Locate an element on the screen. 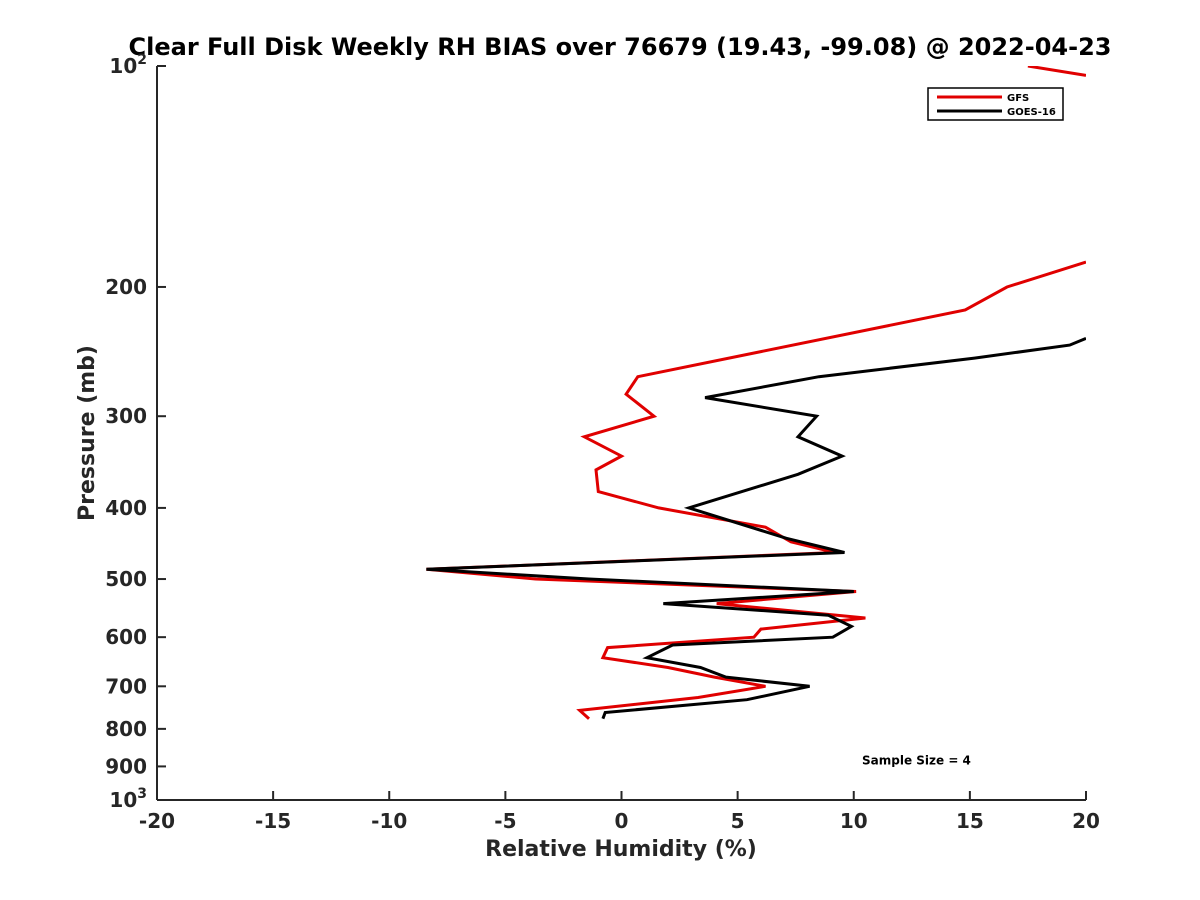 This screenshot has height=900, width=1200. x-tick-label: -10 is located at coordinates (389, 821).